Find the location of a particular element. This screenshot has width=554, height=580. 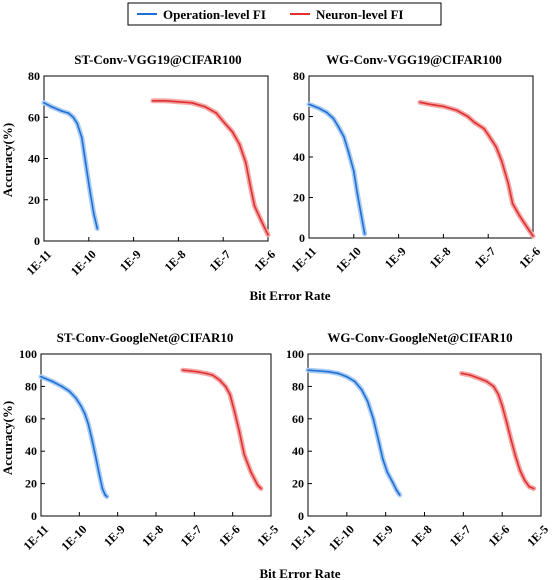

series-halo-neuron-level-fi is located at coordinates (222, 429).